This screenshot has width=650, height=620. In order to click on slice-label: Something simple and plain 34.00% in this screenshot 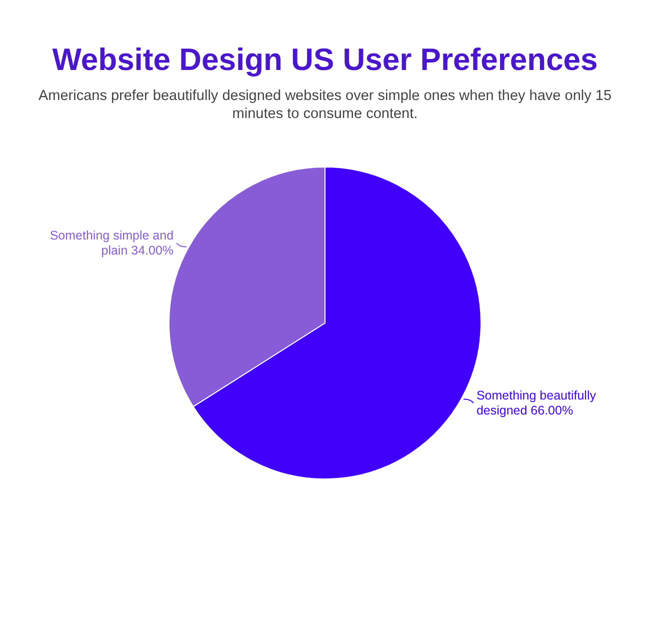, I will do `click(112, 243)`.